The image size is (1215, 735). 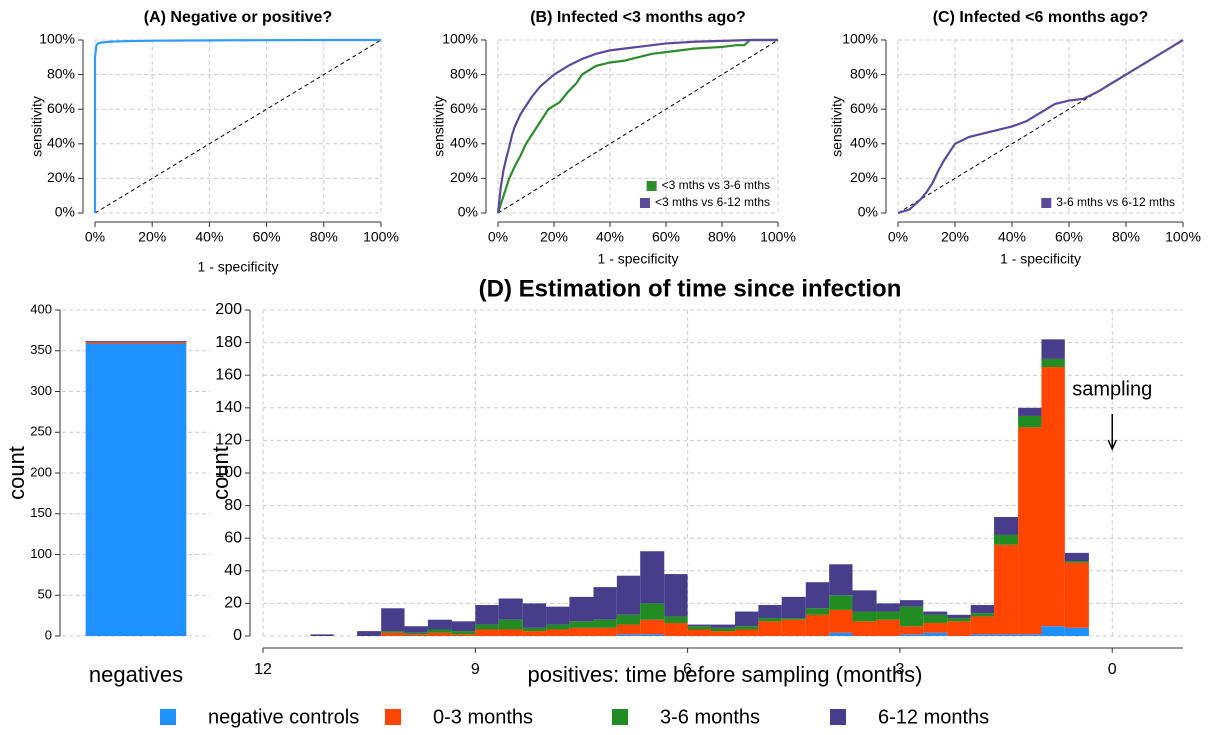 What do you see at coordinates (41, 431) in the screenshot?
I see `y-tick-label: 250` at bounding box center [41, 431].